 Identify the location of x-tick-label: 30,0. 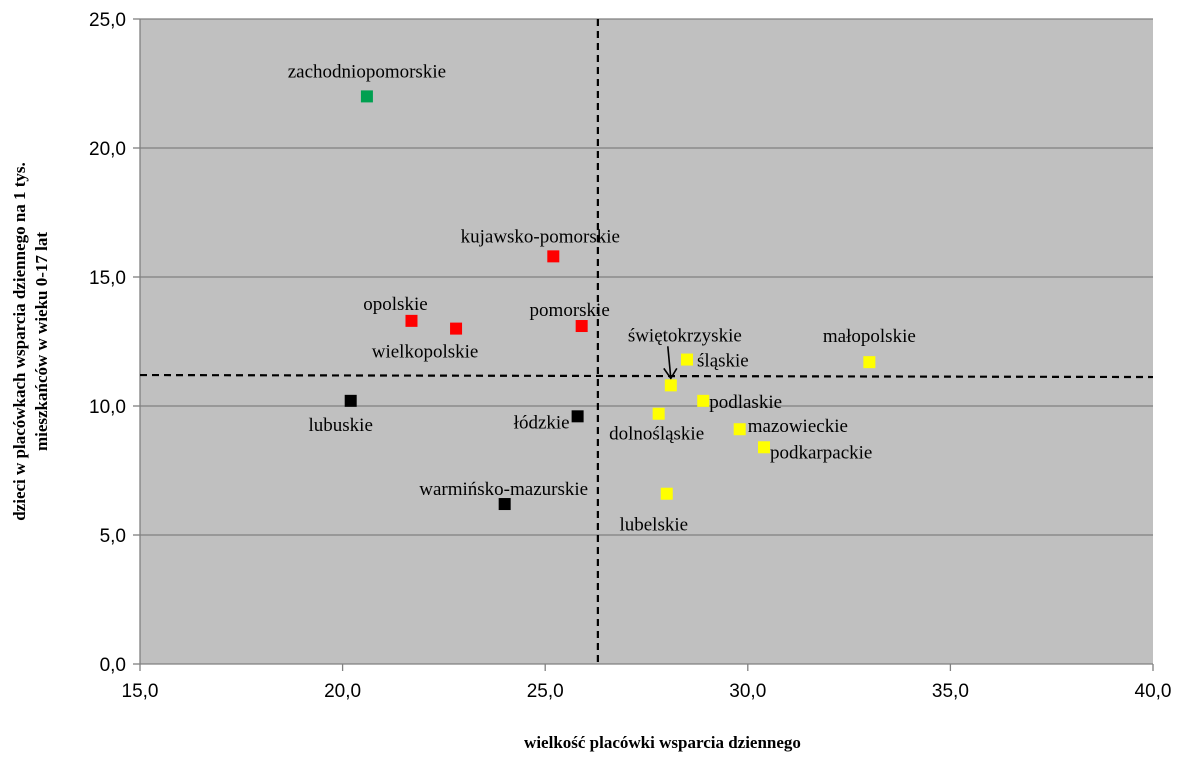
(747, 691).